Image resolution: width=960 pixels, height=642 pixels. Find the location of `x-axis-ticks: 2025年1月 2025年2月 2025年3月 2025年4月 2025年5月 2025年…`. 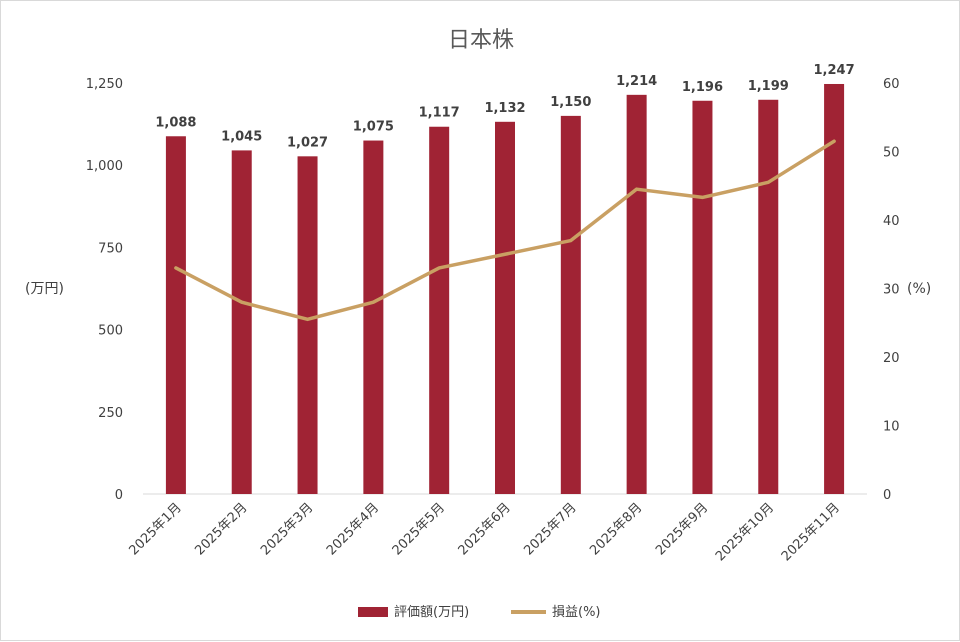

x-axis-ticks: 2025年1月 2025年2月 2025年3月 2025年4月 2025年5月 2025年… is located at coordinates (485, 532).